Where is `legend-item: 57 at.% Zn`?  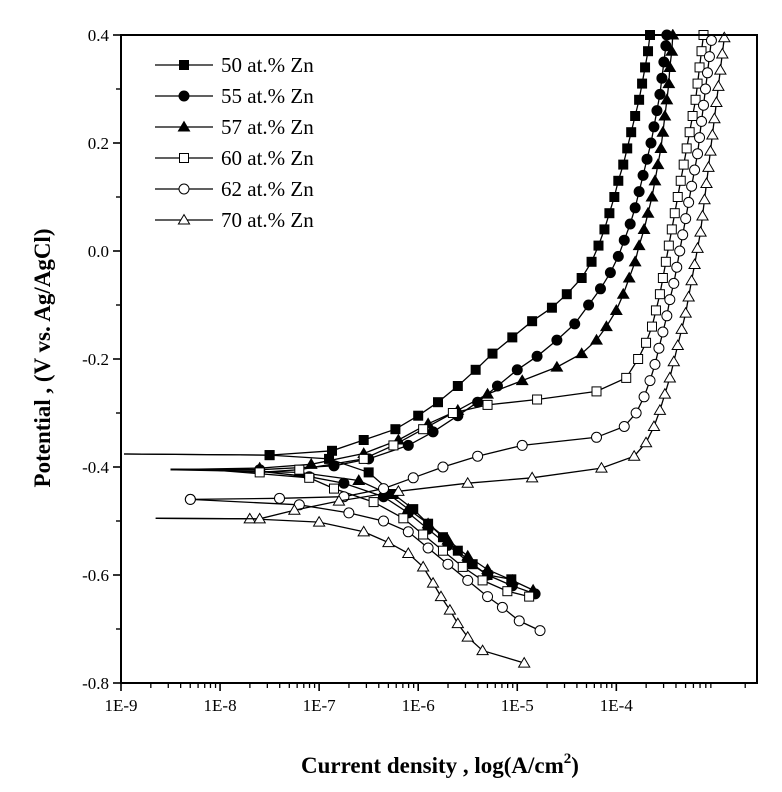 legend-item: 57 at.% Zn is located at coordinates (234, 127).